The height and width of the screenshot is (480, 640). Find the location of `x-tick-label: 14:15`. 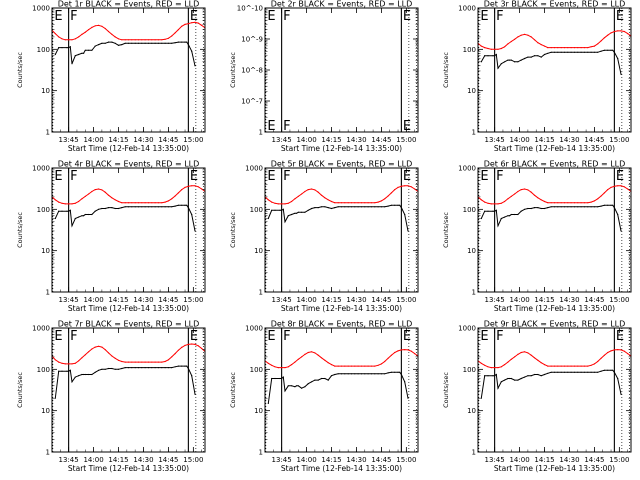

x-tick-label: 14:15 is located at coordinates (544, 140).